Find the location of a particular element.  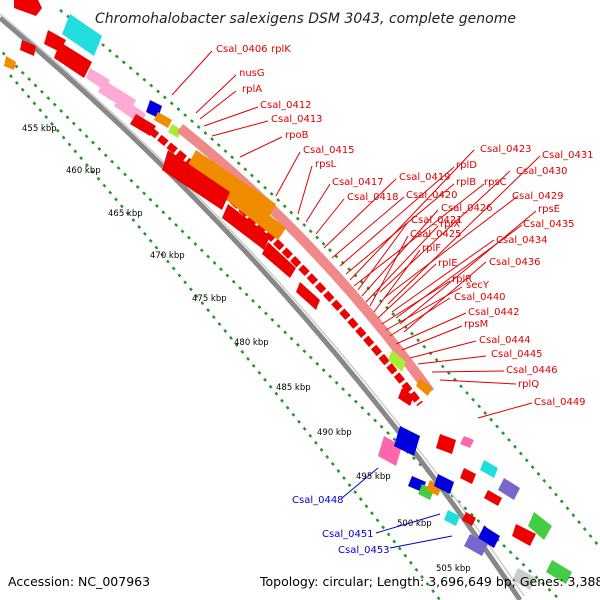

scale-label: 485 kbp is located at coordinates (293, 388).